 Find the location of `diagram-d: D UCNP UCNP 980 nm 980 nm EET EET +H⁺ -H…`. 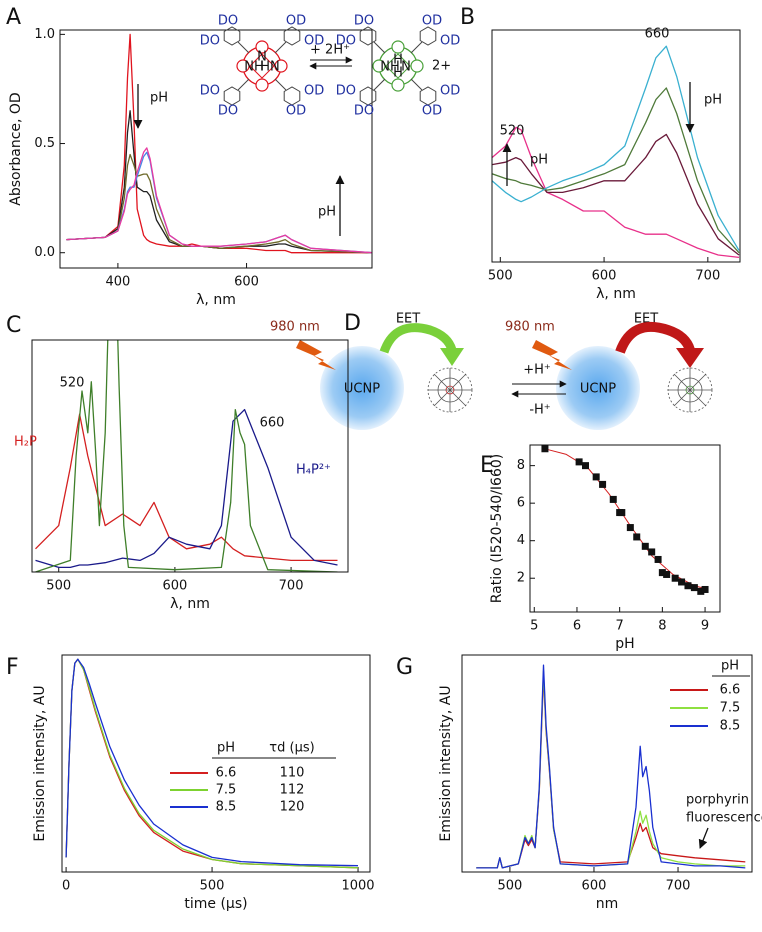

diagram-d: D UCNP UCNP 980 nm 980 nm EET EET +H⁺ -H… is located at coordinates (491, 370).